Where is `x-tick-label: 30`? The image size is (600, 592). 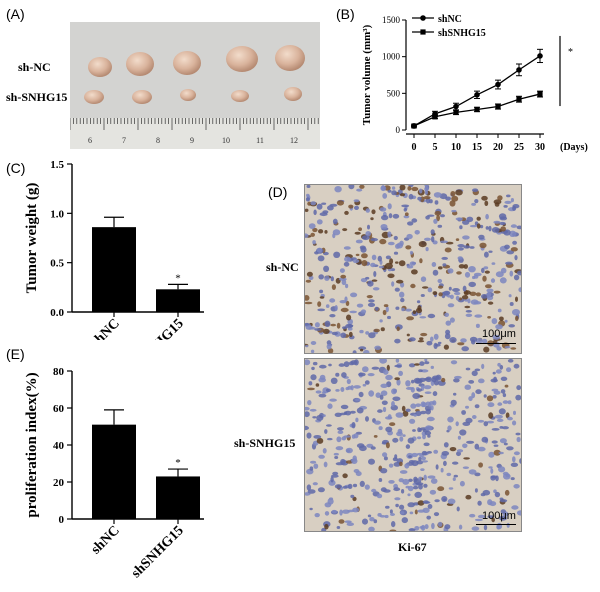 x-tick-label: 30 is located at coordinates (540, 147).